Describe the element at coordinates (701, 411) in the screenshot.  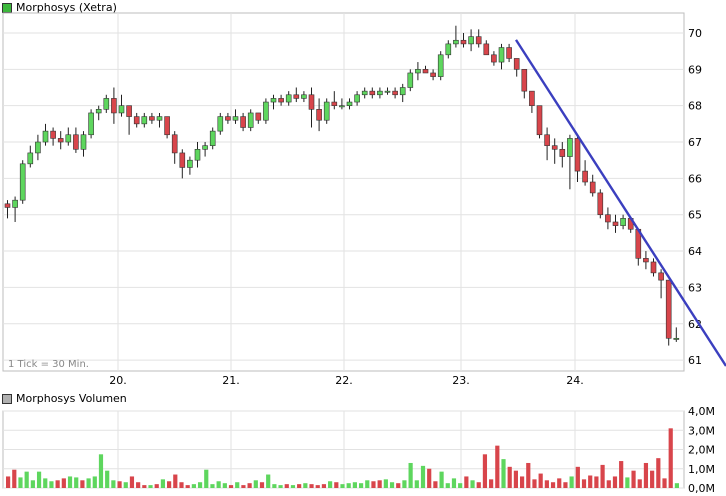
I see `volume-y-tick-label: 4,0M` at that location.